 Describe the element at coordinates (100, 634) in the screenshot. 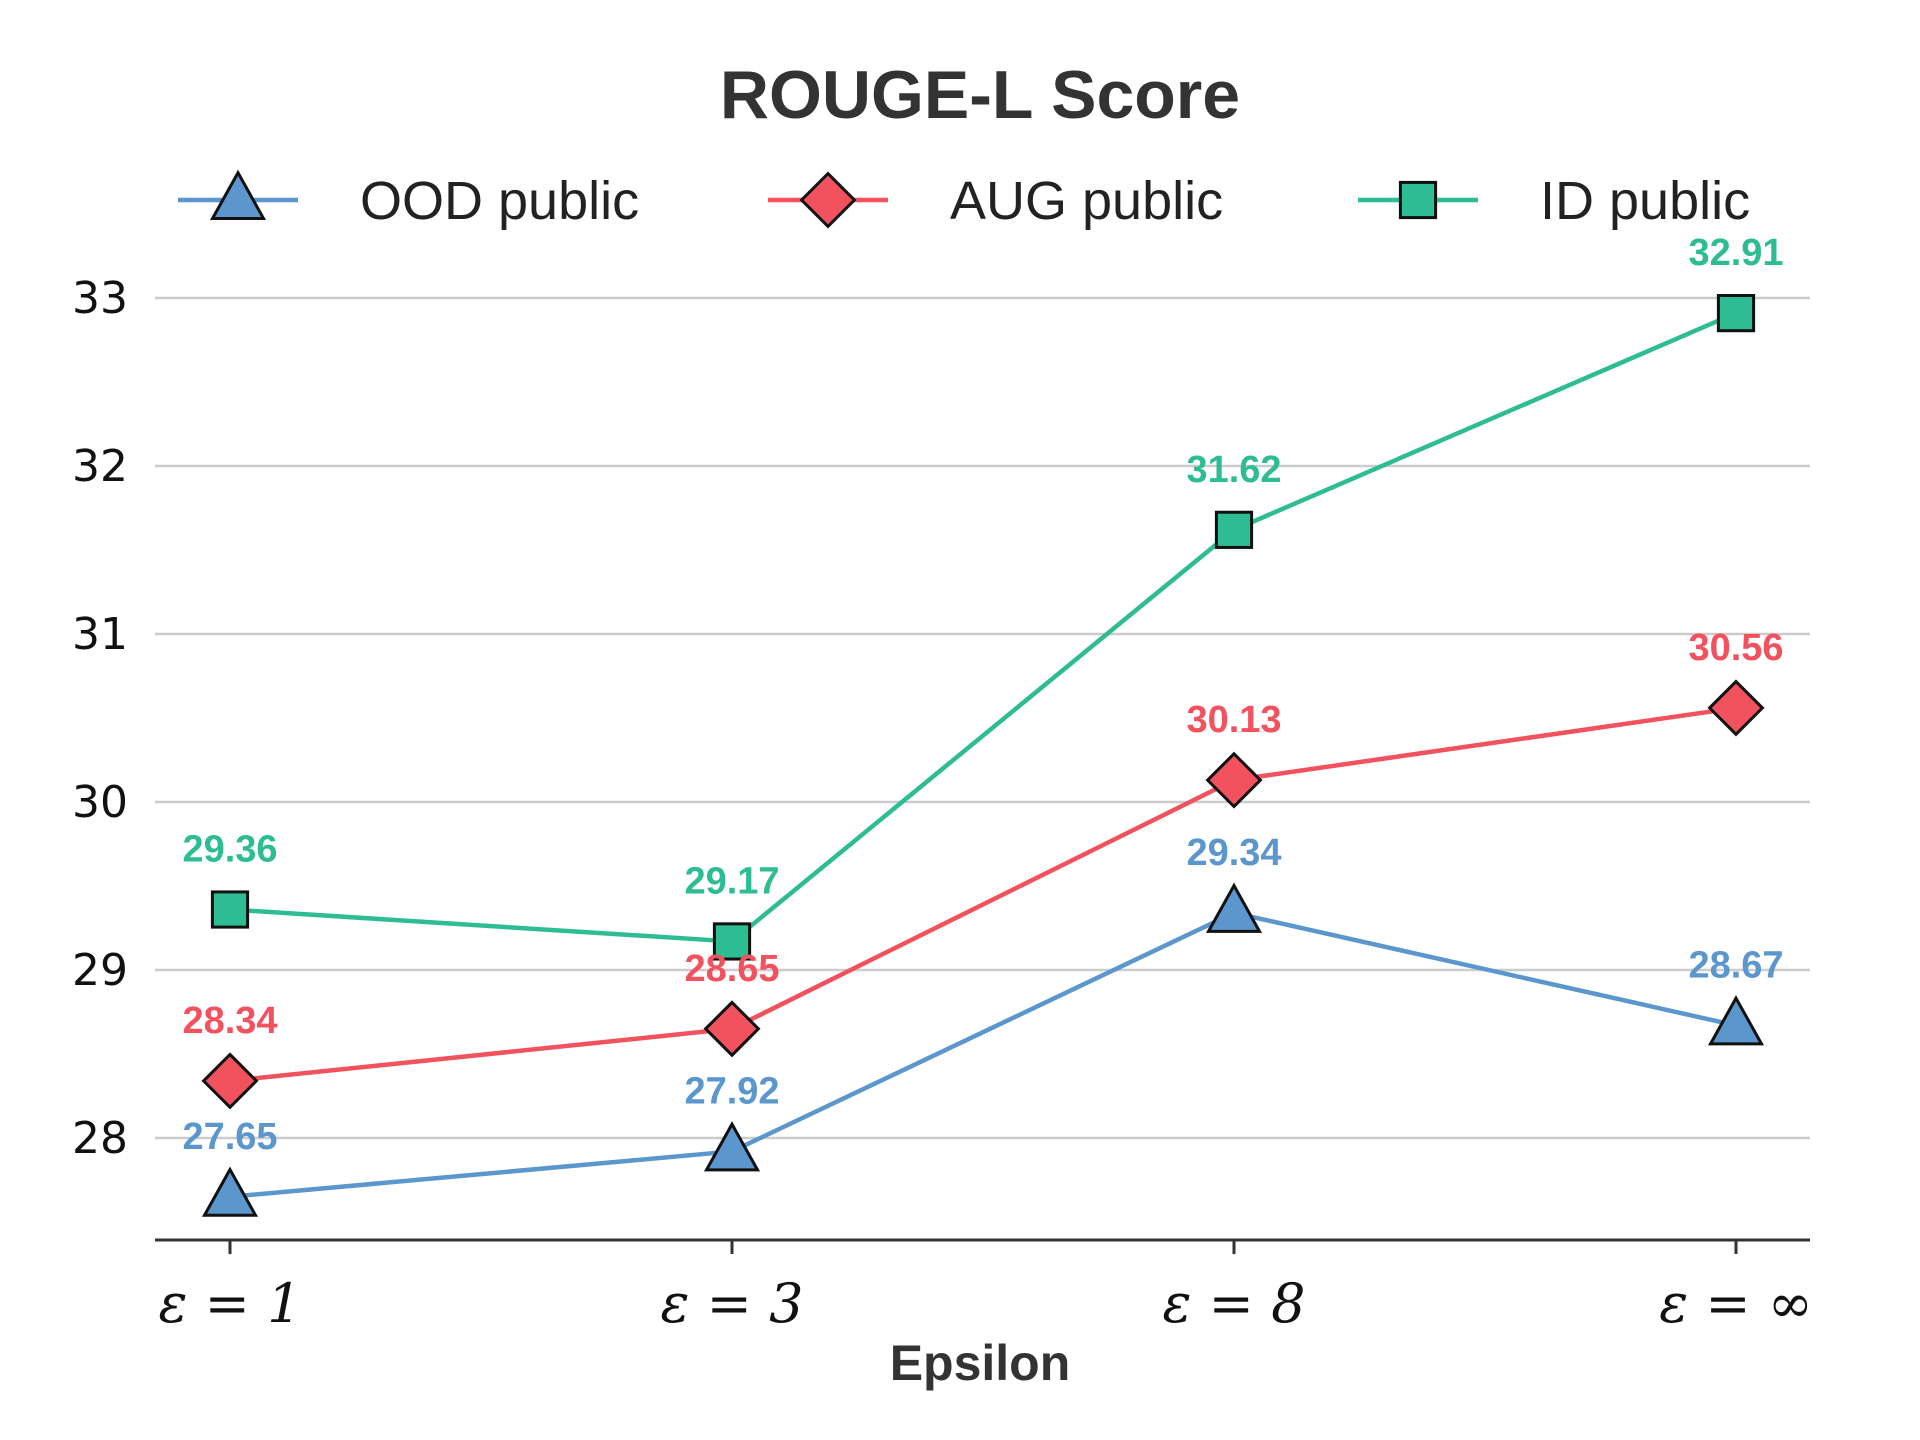

I see `y-tick-label: 31` at that location.